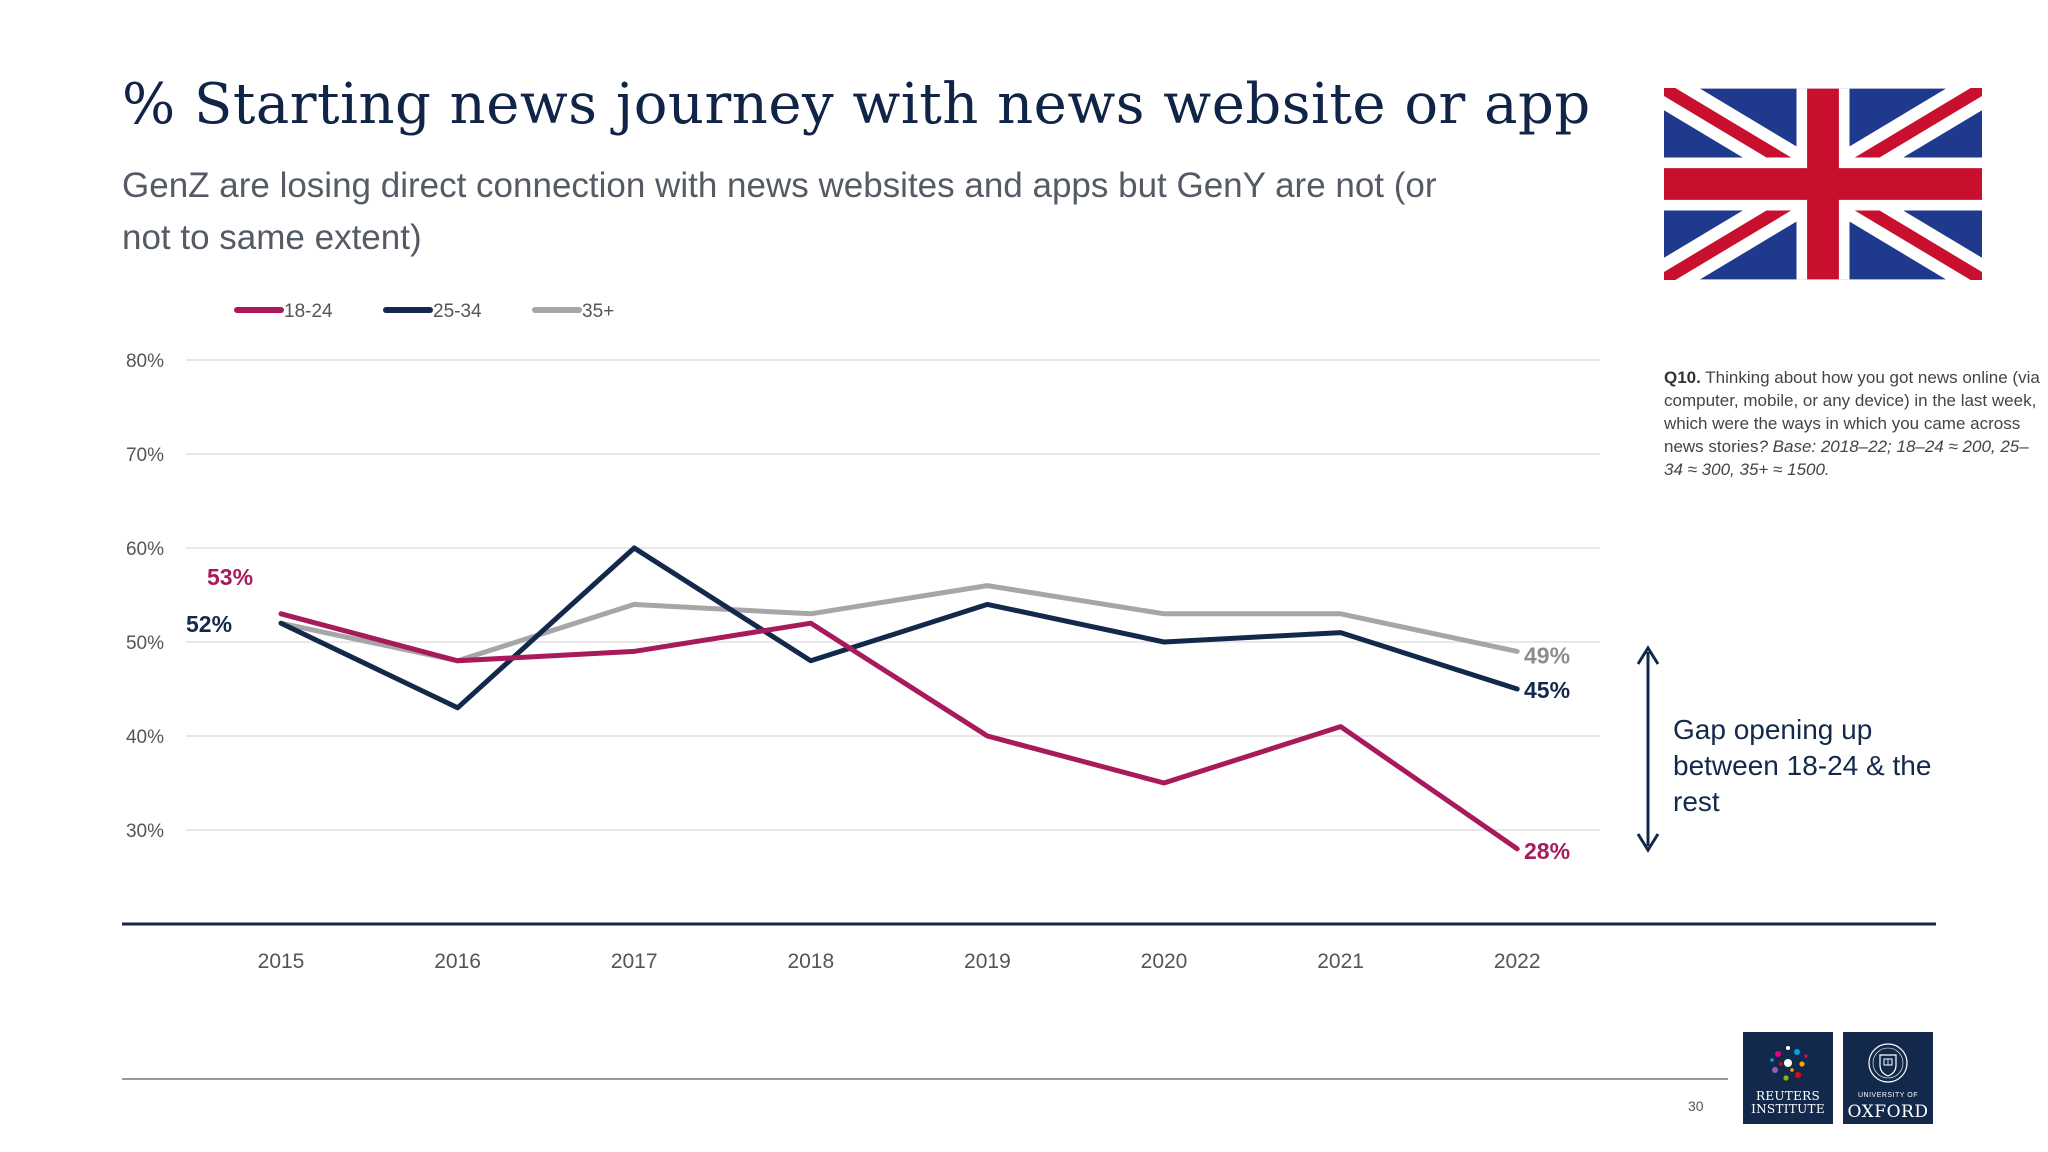  What do you see at coordinates (634, 961) in the screenshot?
I see `x-tick-label: 2017` at bounding box center [634, 961].